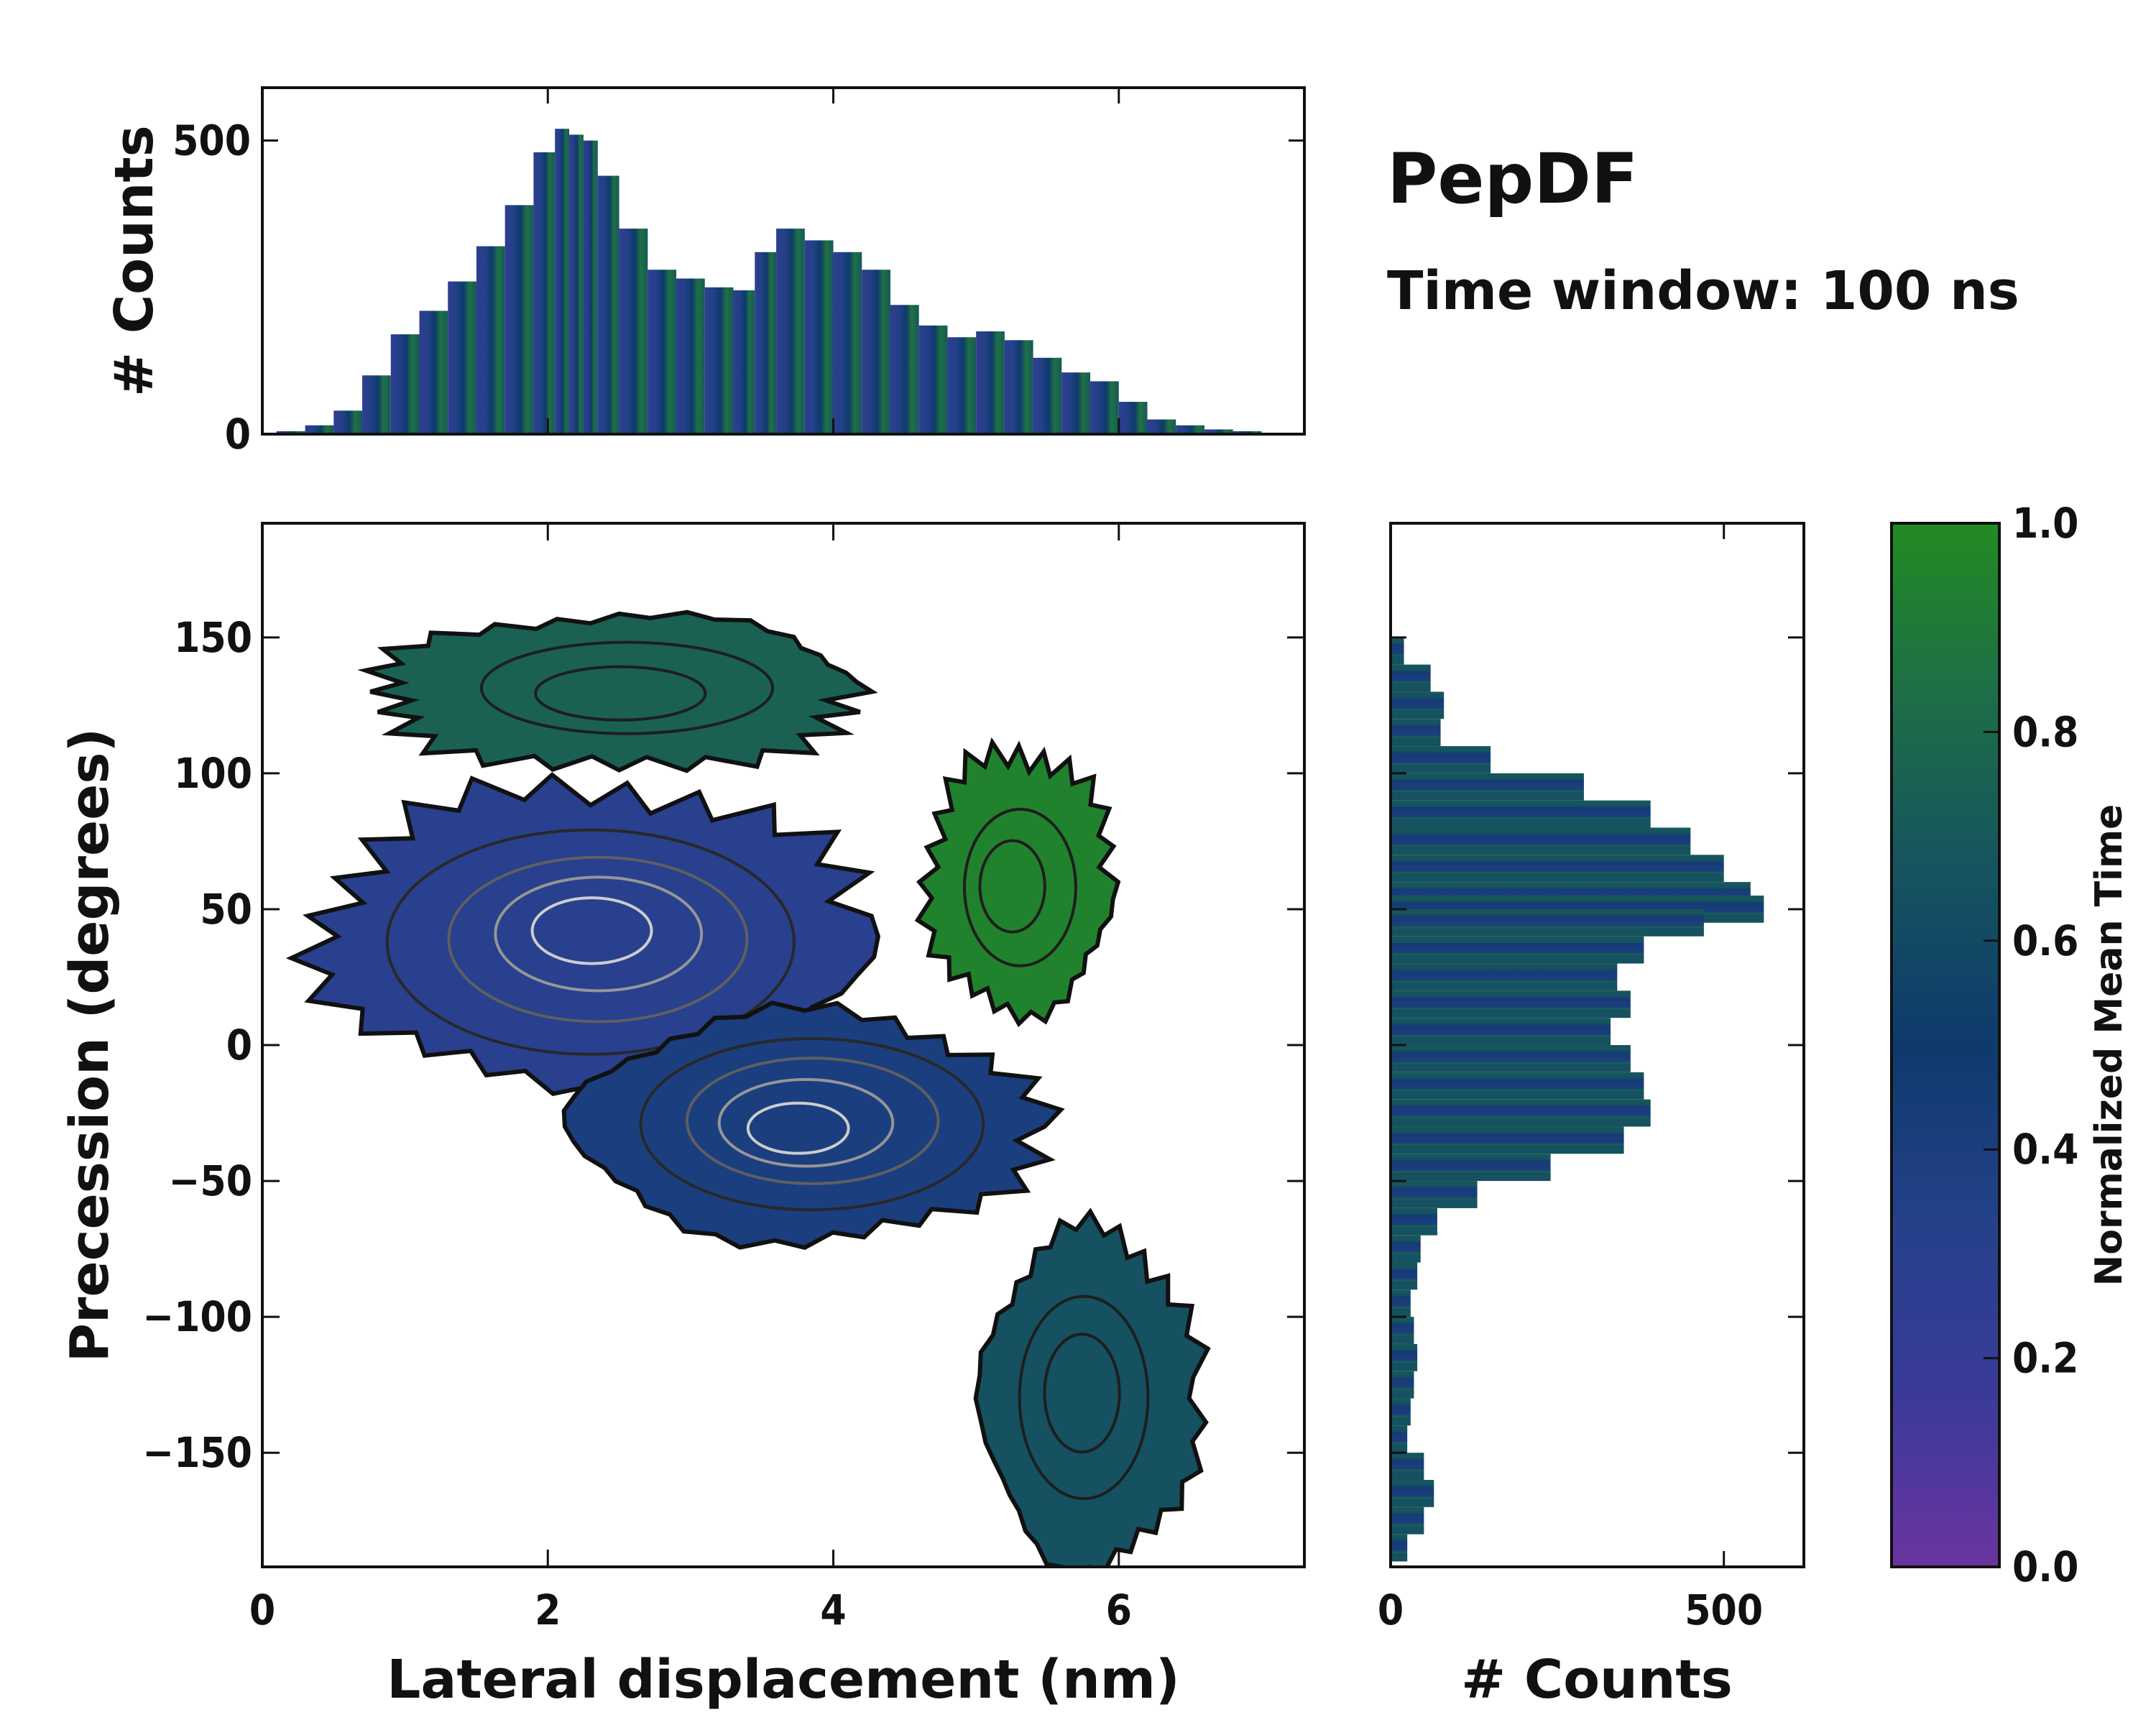  I want to click on top-y-ticks: 0 500, so click(738, 273).